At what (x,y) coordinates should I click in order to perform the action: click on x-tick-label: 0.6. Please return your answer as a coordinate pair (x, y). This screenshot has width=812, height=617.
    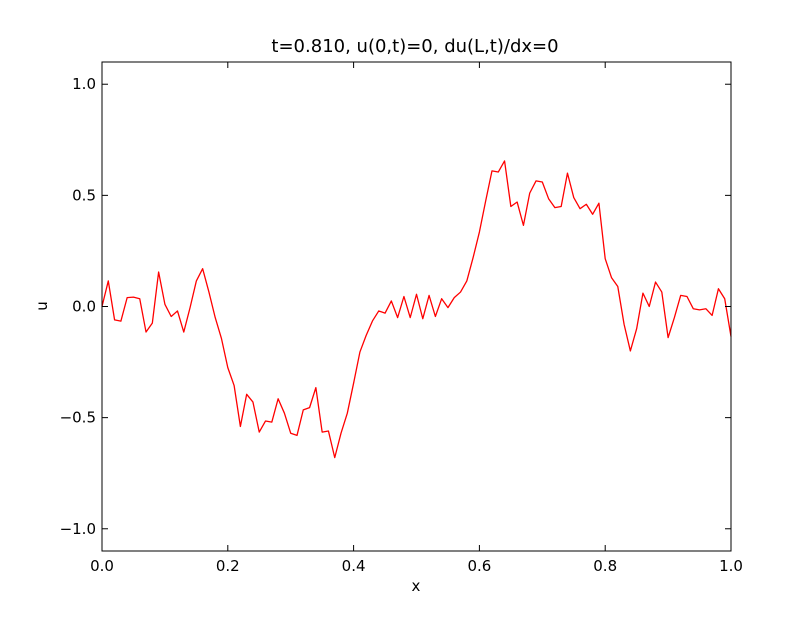
    Looking at the image, I should click on (479, 566).